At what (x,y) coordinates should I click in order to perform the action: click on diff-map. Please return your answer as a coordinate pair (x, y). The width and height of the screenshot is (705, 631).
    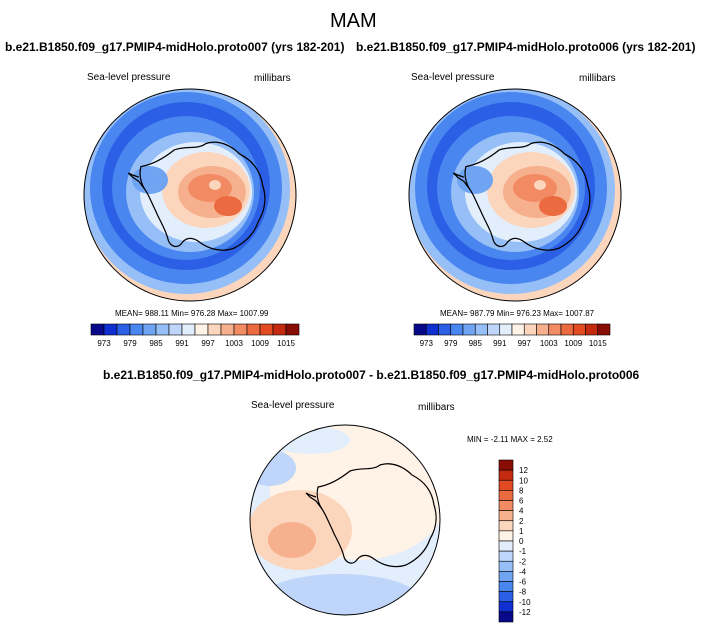
    Looking at the image, I should click on (345, 520).